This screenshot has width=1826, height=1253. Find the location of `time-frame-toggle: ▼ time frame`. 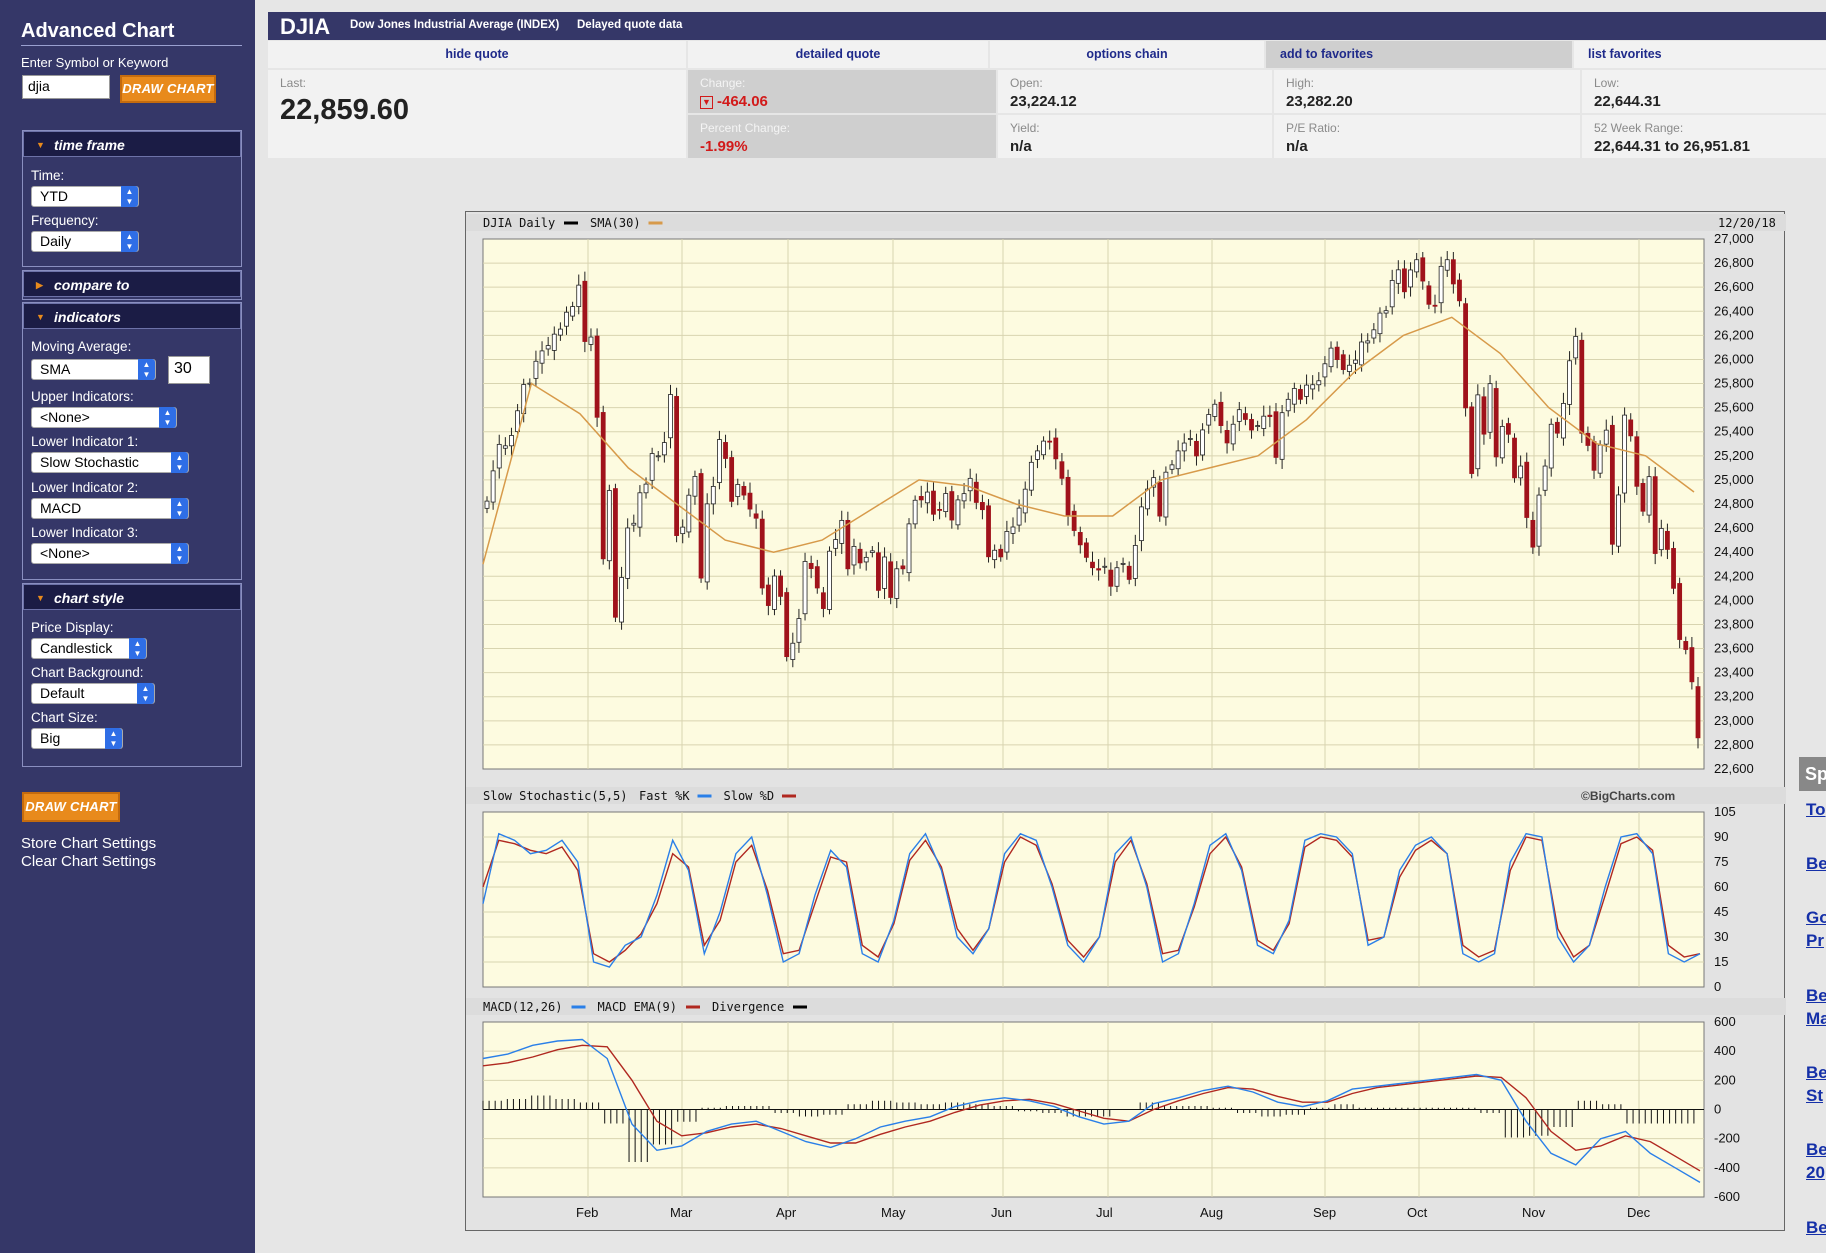

time-frame-toggle: ▼ time frame is located at coordinates (132, 144).